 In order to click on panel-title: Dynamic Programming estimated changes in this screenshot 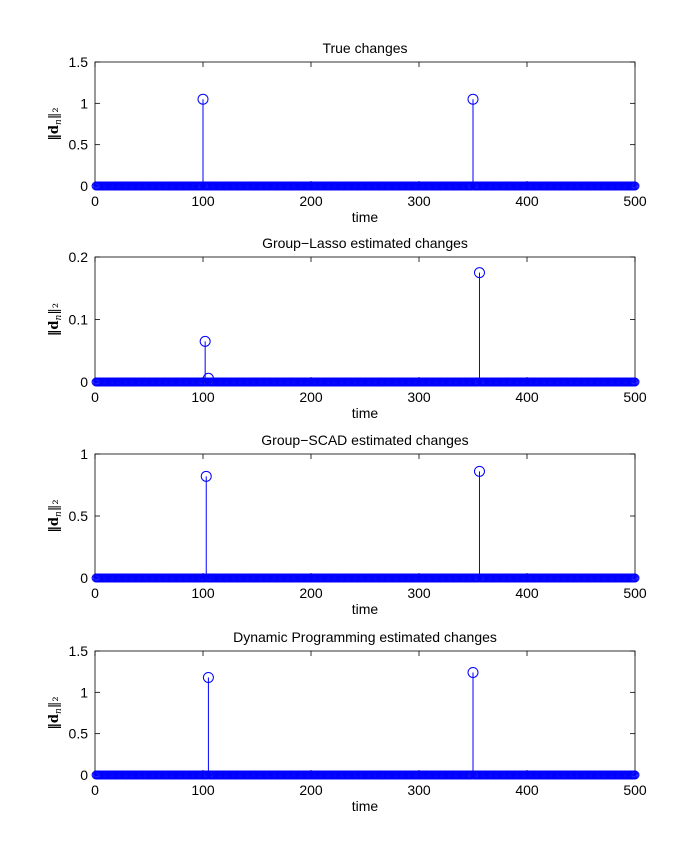, I will do `click(365, 637)`.